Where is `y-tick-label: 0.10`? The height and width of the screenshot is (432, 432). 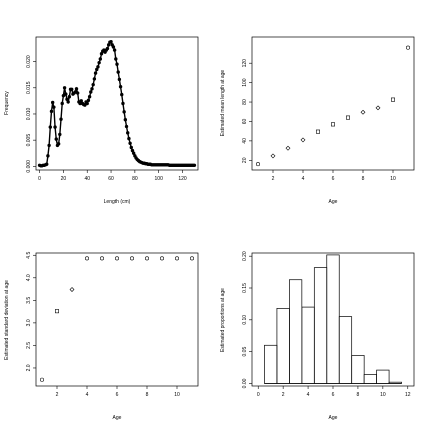 y-tick-label: 0.10 is located at coordinates (245, 320).